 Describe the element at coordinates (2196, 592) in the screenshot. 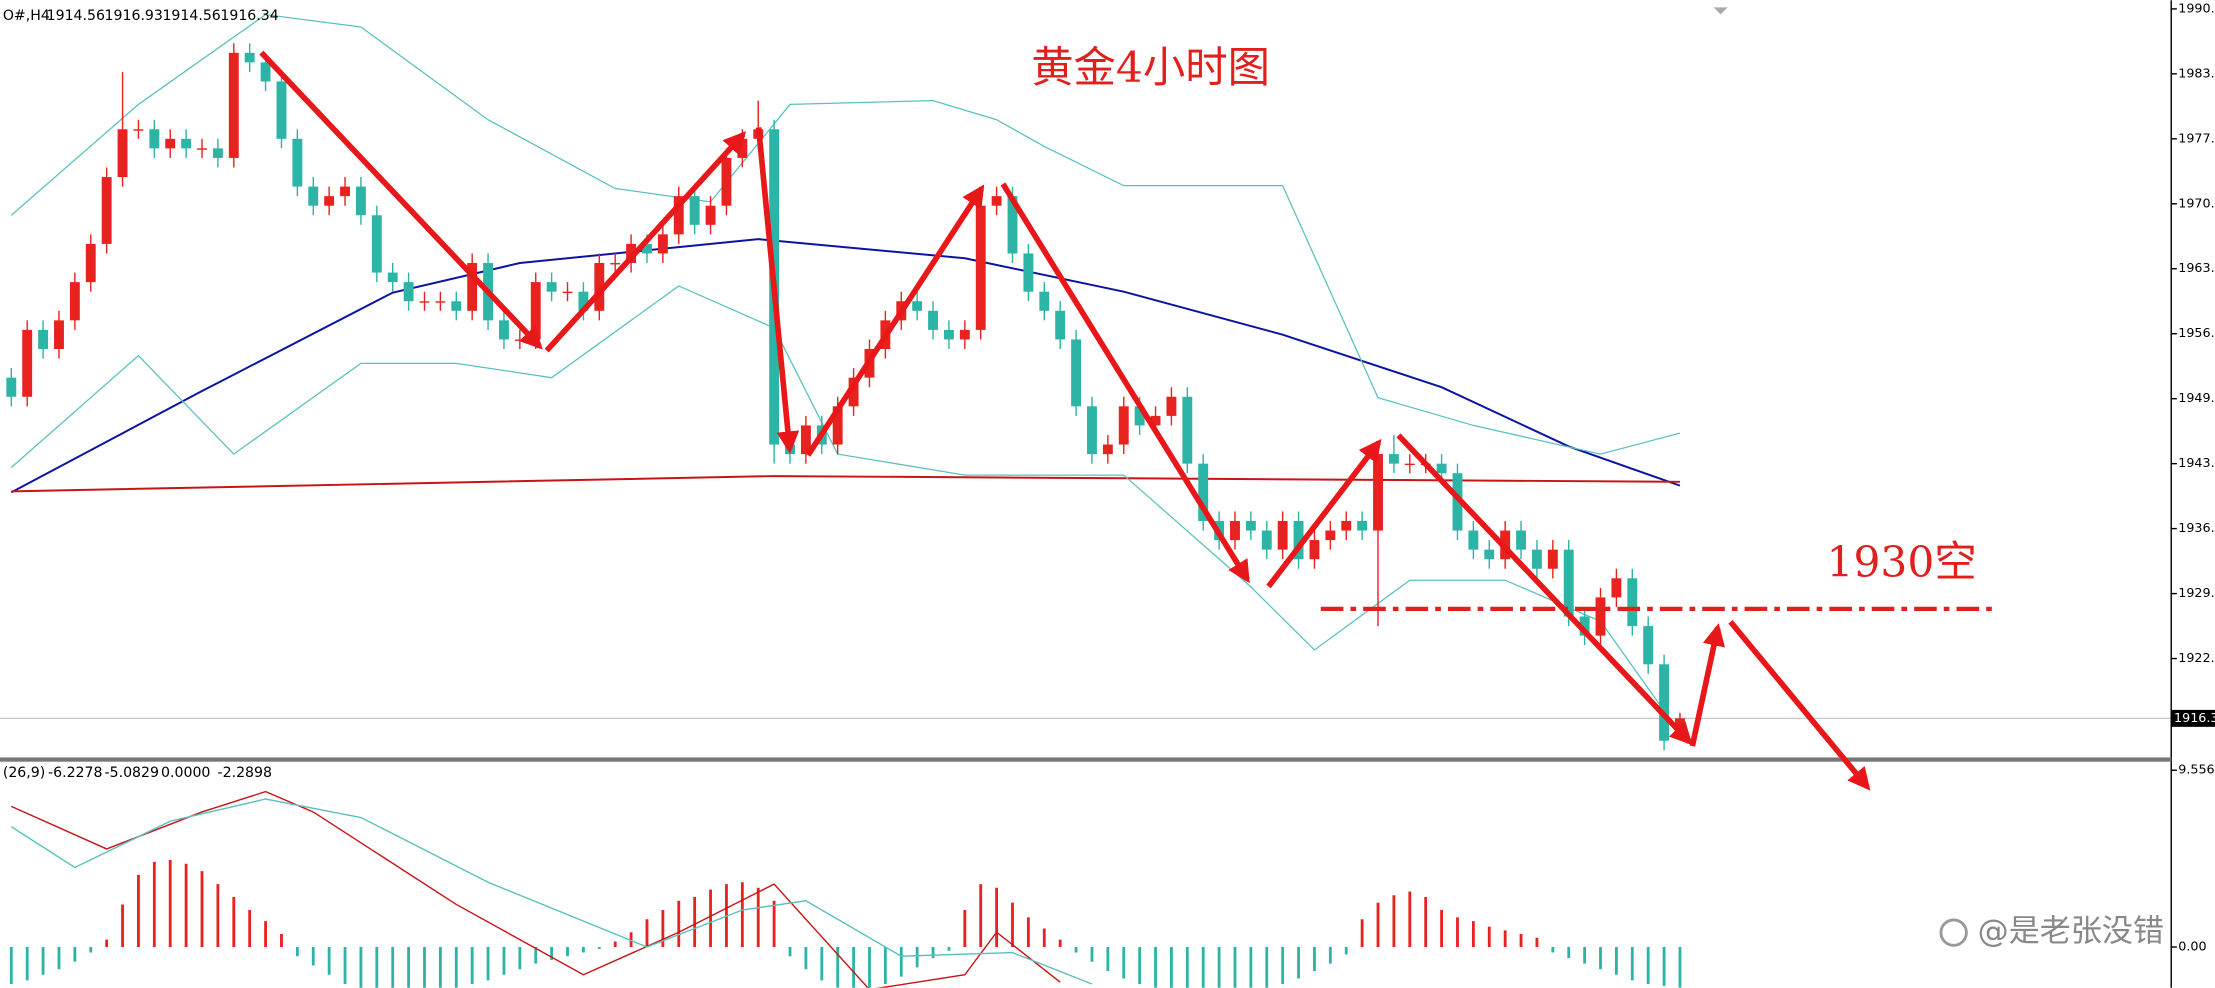

I see `y-tick-label: 1929.4` at that location.